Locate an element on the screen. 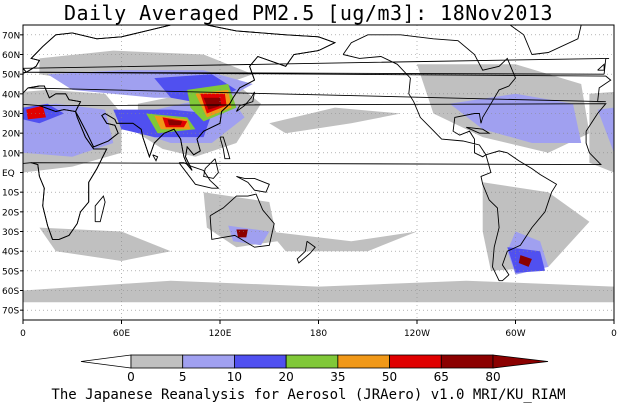  longitude-labels: 0 60E 120E 180 120W 60W 0 is located at coordinates (318, 329).